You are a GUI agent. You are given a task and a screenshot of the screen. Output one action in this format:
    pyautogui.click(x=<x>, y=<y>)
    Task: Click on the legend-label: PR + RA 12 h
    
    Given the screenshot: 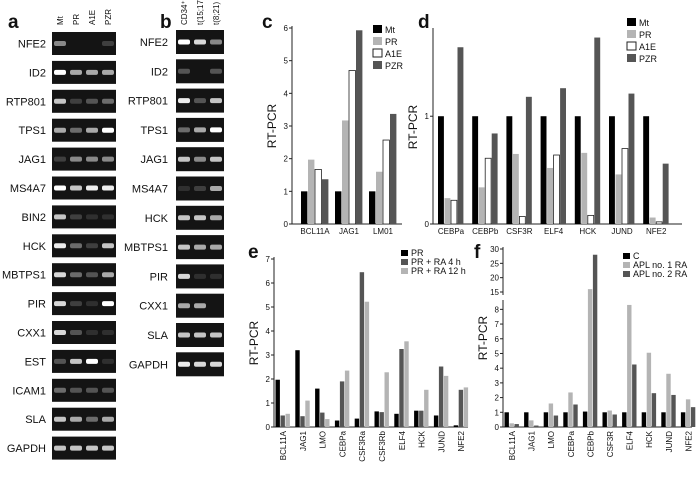 What is the action you would take?
    pyautogui.click(x=438, y=271)
    